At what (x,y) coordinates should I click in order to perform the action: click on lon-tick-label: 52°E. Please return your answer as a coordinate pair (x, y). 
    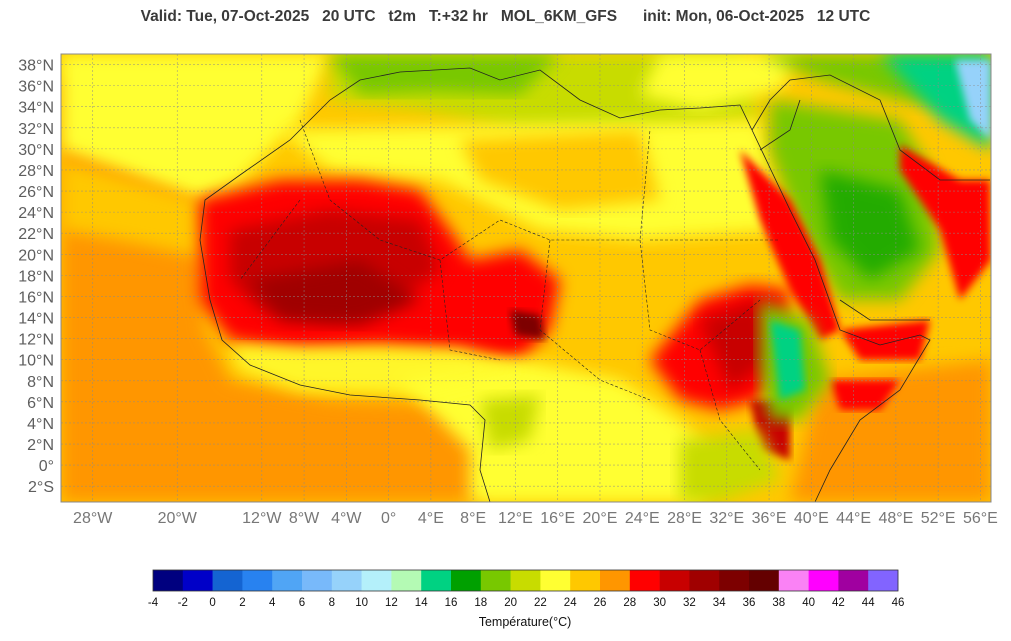
    Looking at the image, I should click on (938, 518).